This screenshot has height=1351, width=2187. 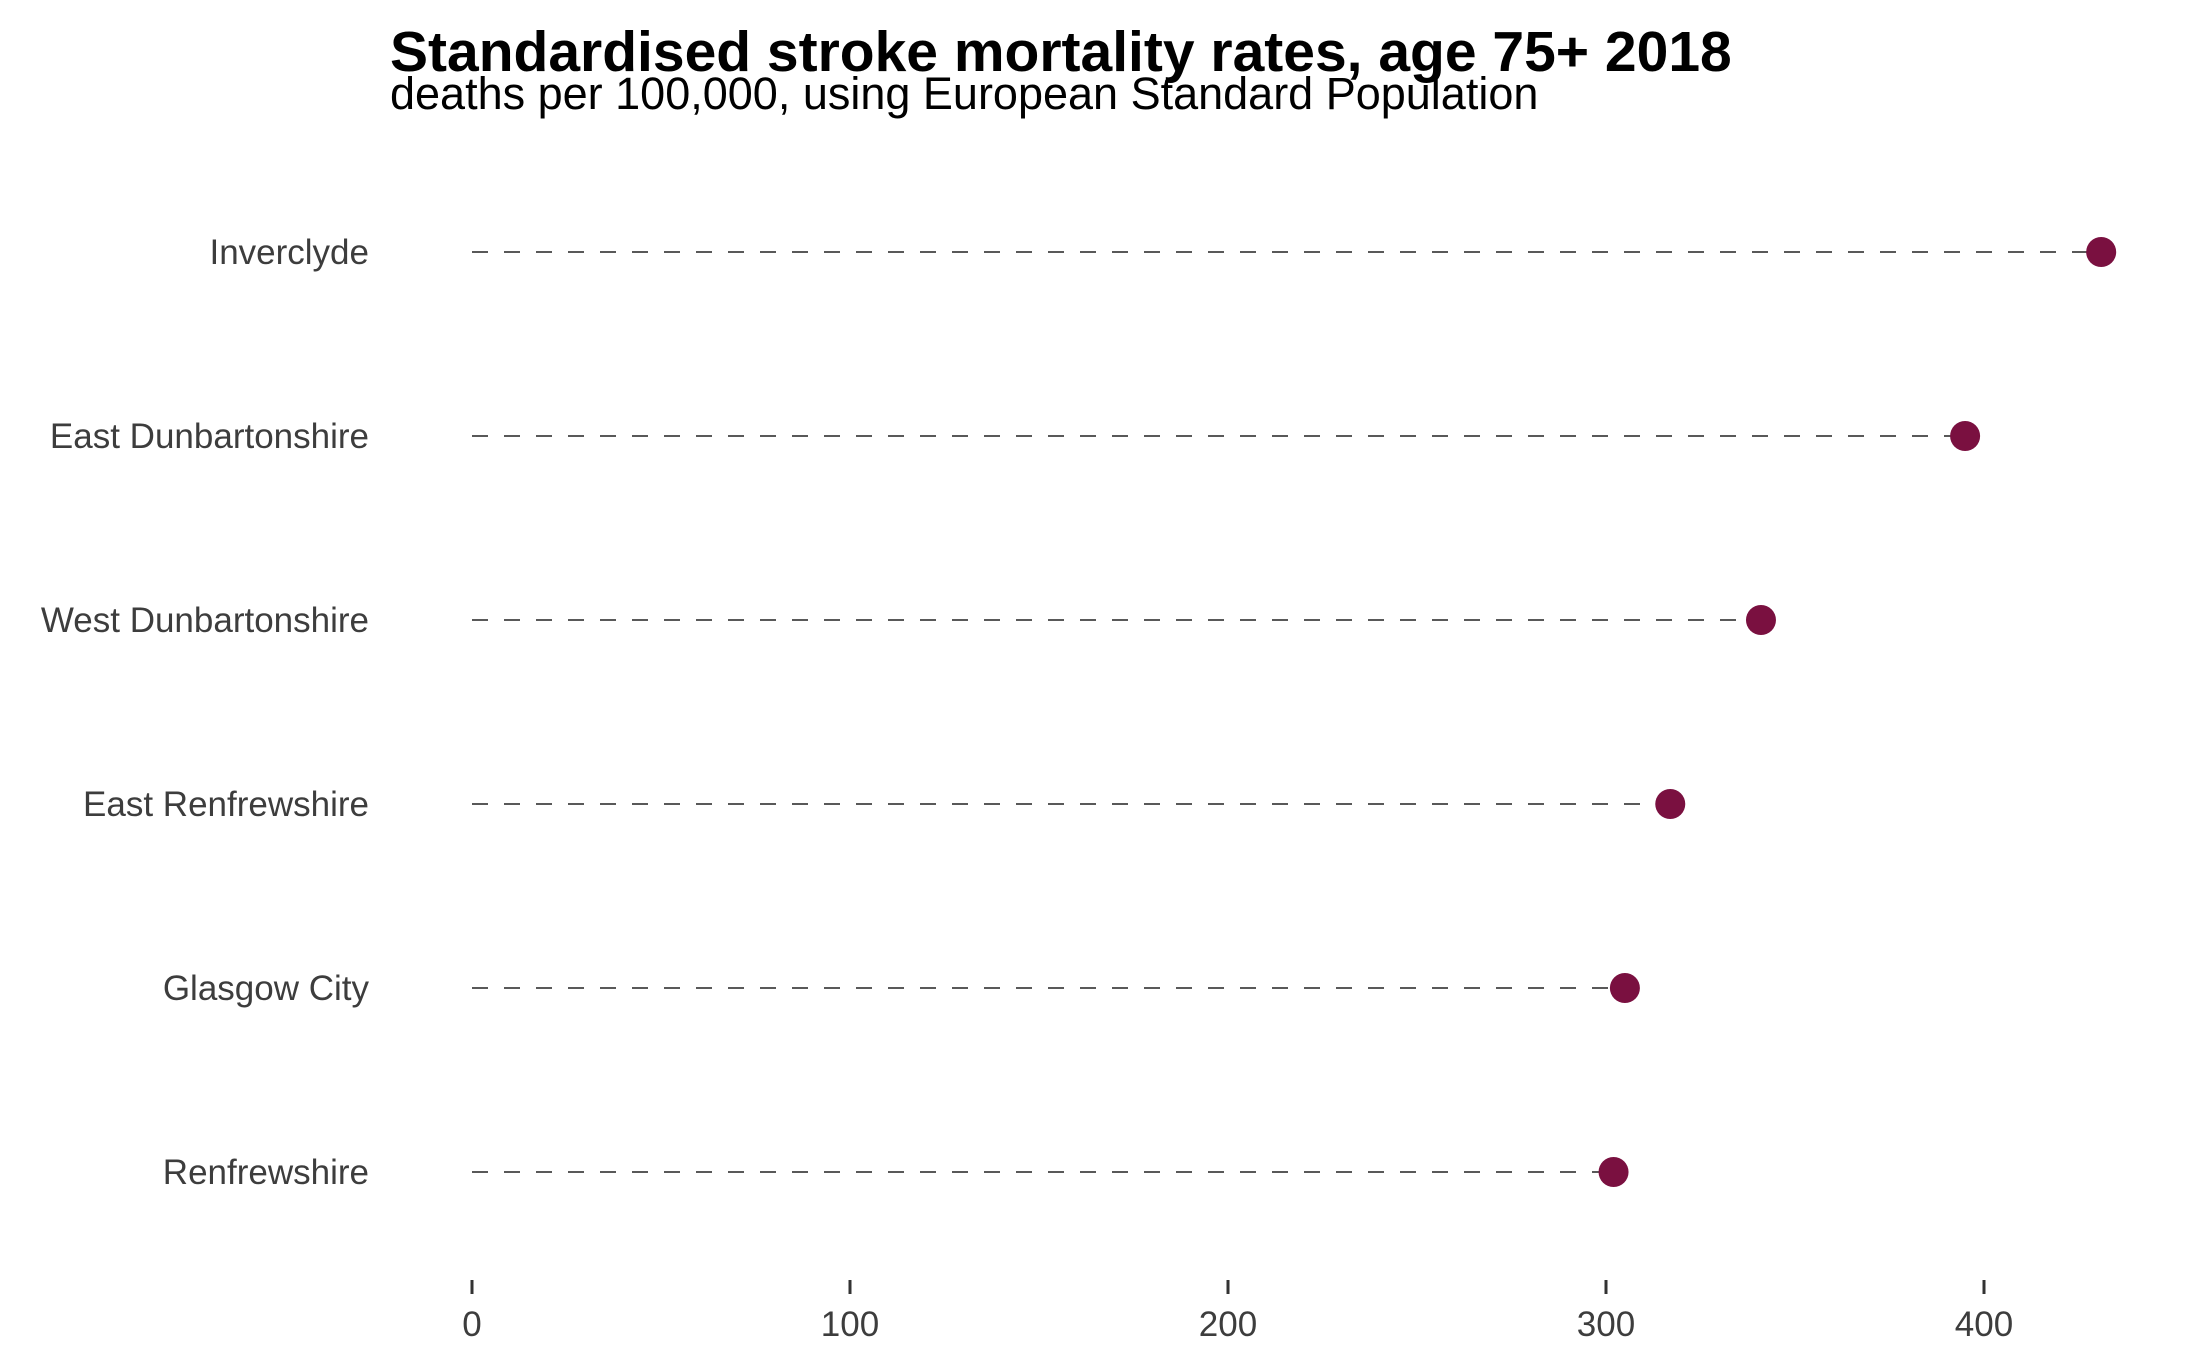 I want to click on category-label-glasgow-city: Glasgow City, so click(x=266, y=988).